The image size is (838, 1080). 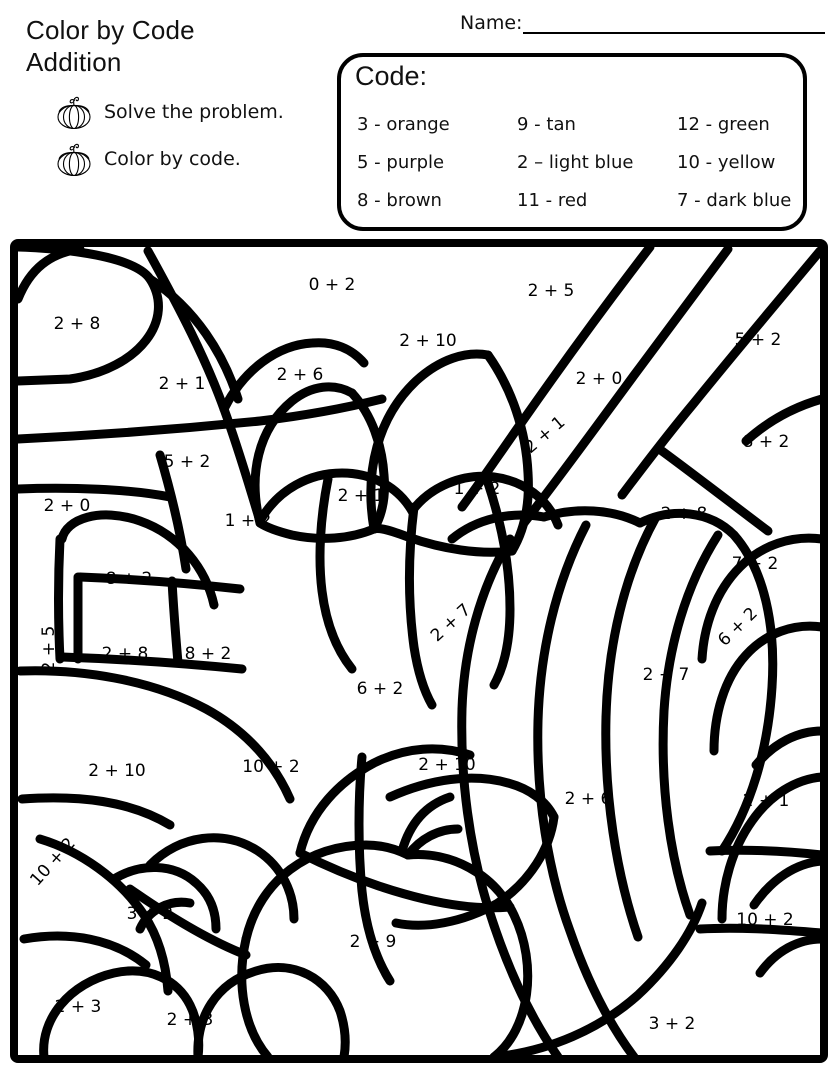 What do you see at coordinates (428, 341) in the screenshot?
I see `region-label-r05: 2 + 10` at bounding box center [428, 341].